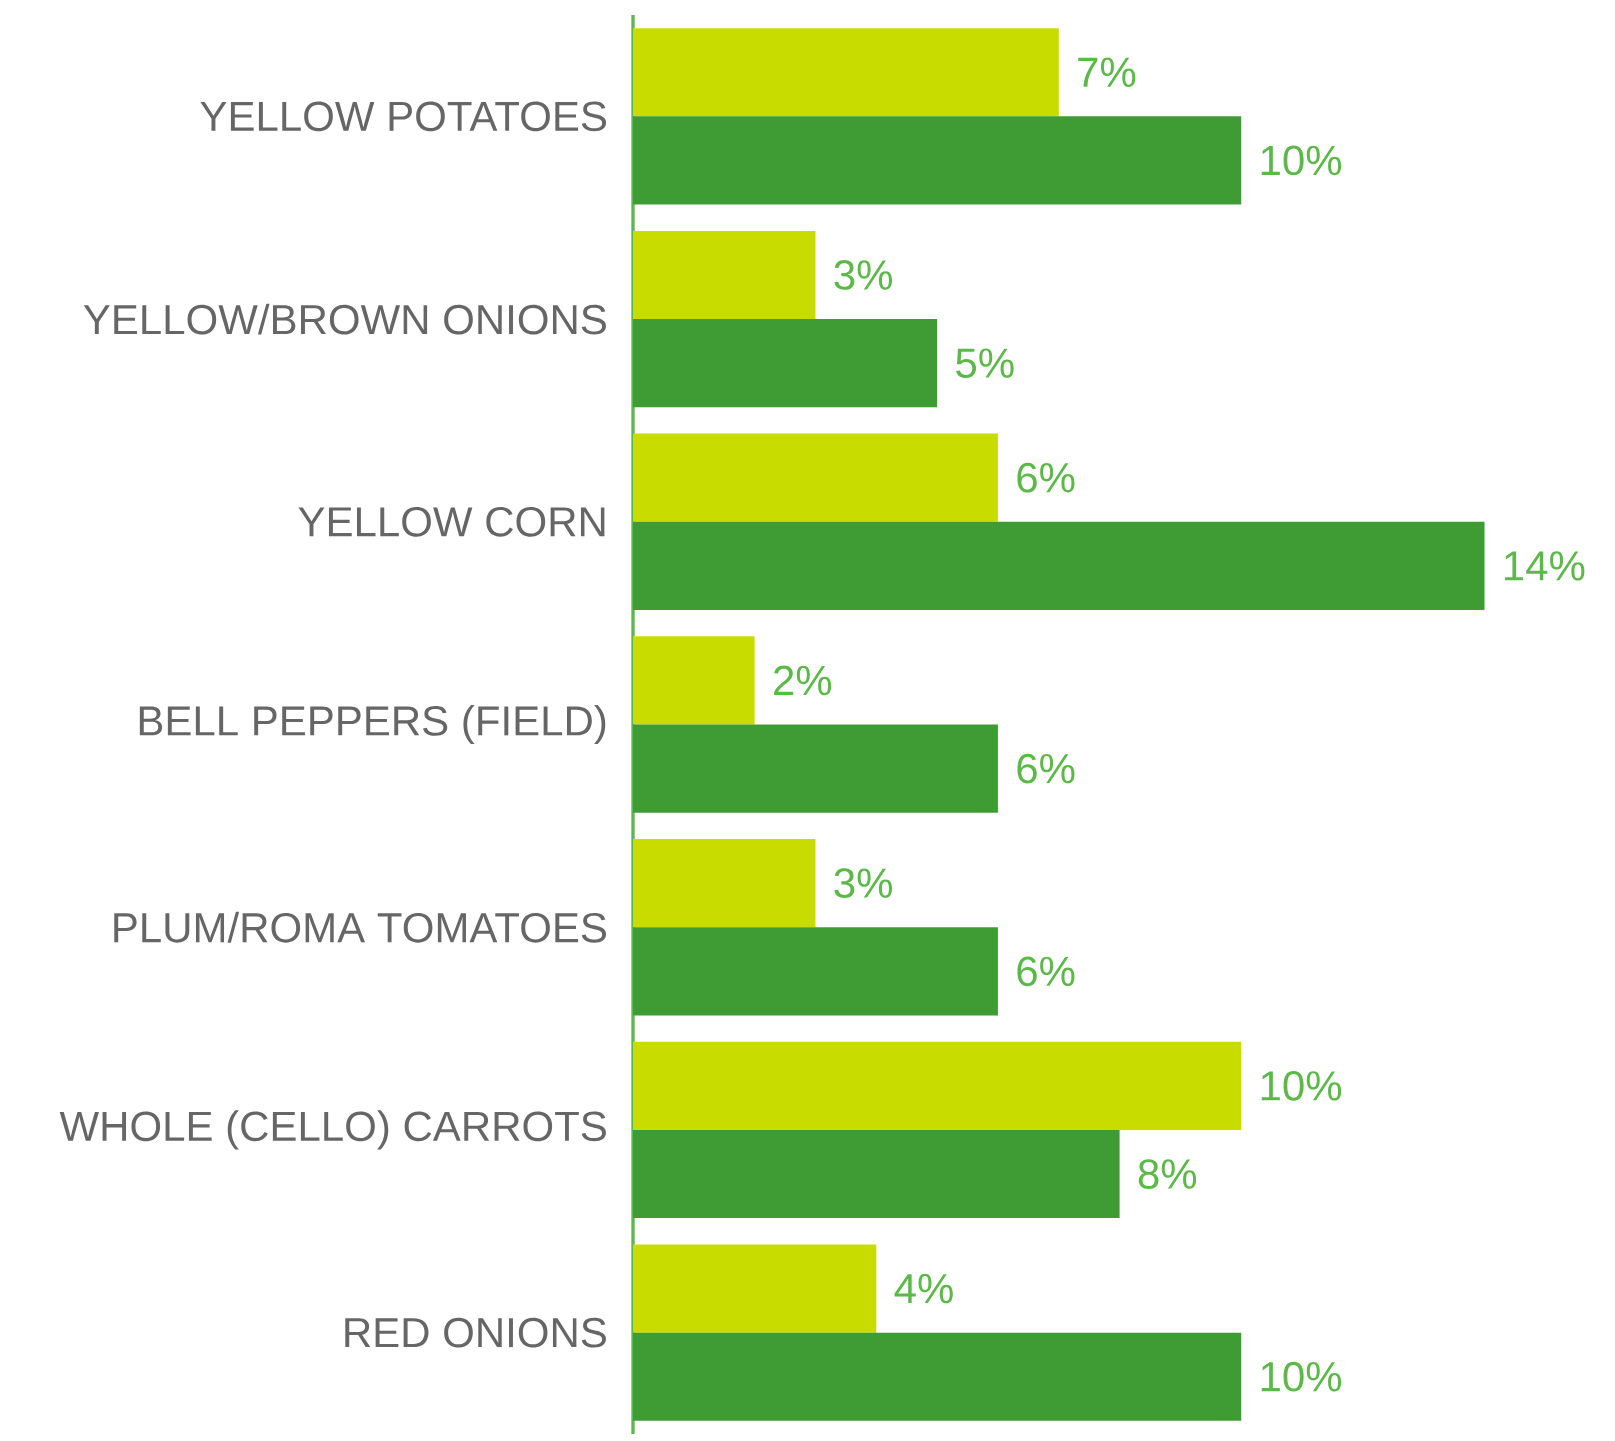 This screenshot has height=1441, width=1615. Describe the element at coordinates (360, 927) in the screenshot. I see `y-tick-label: PLUM/ROMA TOMATOES` at that location.